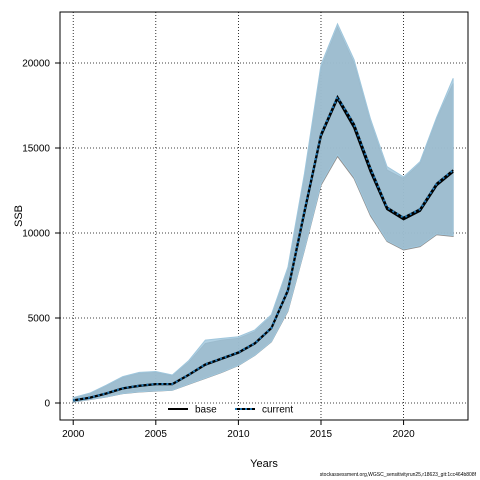  Describe the element at coordinates (73, 434) in the screenshot. I see `x-tick-label-2000: 2000` at that location.